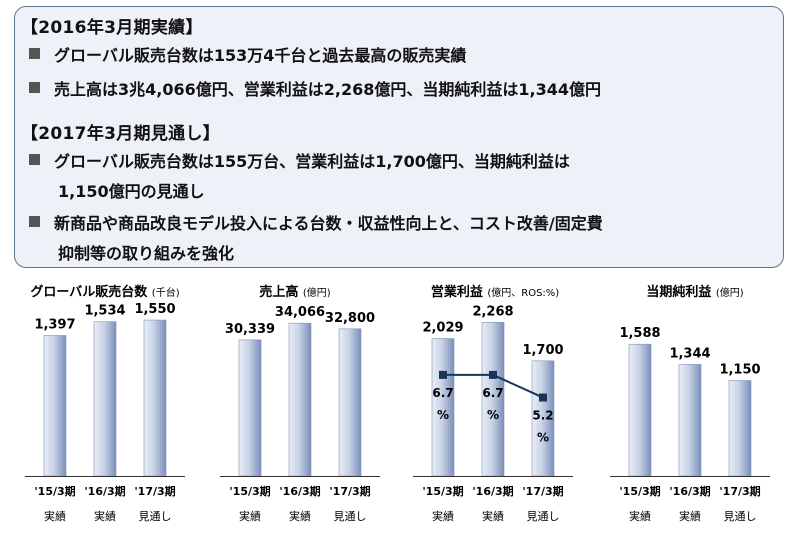 Image resolution: width=800 pixels, height=533 pixels. What do you see at coordinates (154, 309) in the screenshot?
I see `data-label: 1,550` at bounding box center [154, 309].